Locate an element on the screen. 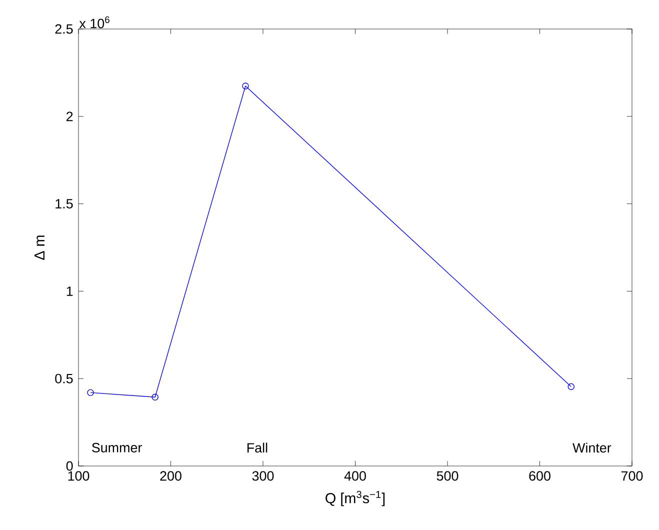  x-axis-title: Q [m$^{3}$s$^{−1}$] is located at coordinates (355, 498).